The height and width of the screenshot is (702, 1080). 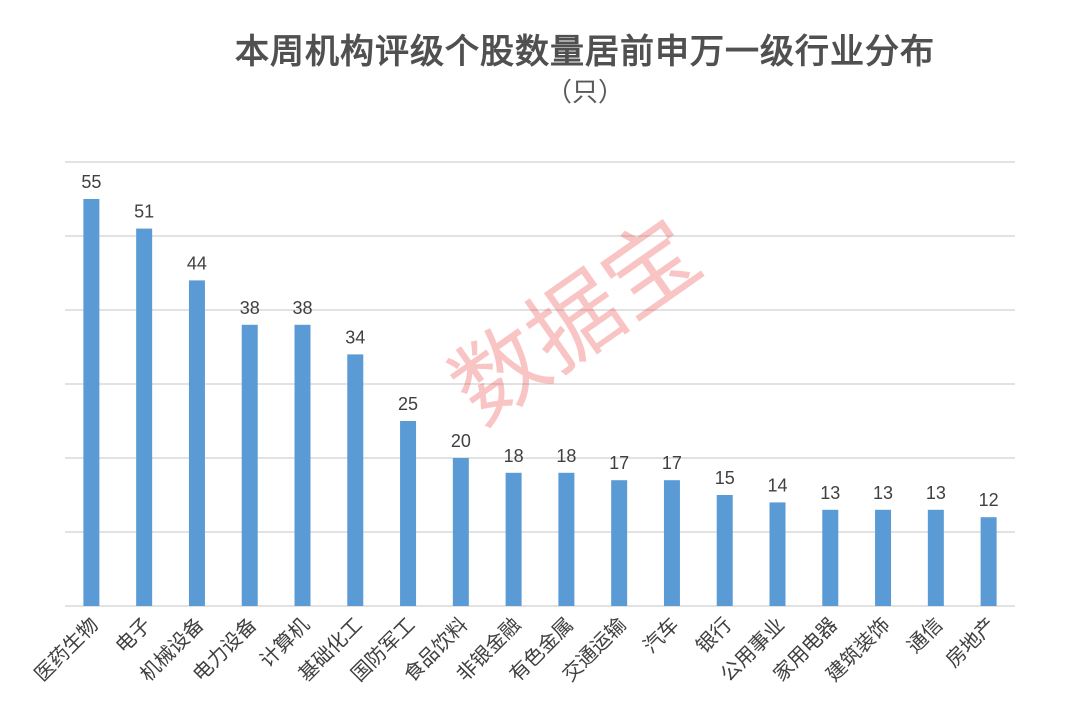 I want to click on chart-title: 本周机构评级个股数量居前申万一级行业分布, so click(x=585, y=52).